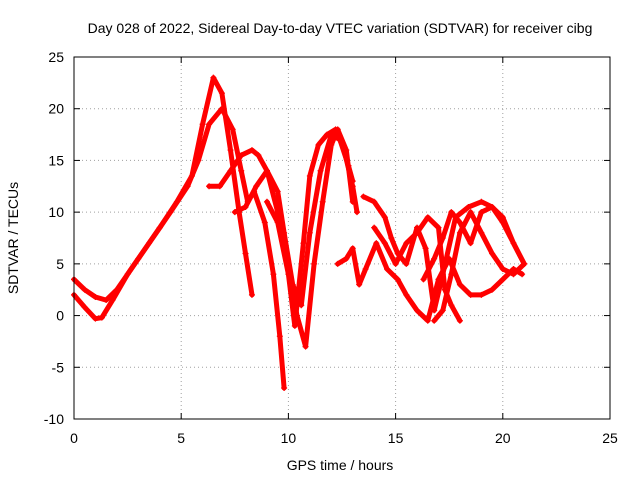 The image size is (640, 480). What do you see at coordinates (503, 438) in the screenshot?
I see `x-tick-label: 20` at bounding box center [503, 438].